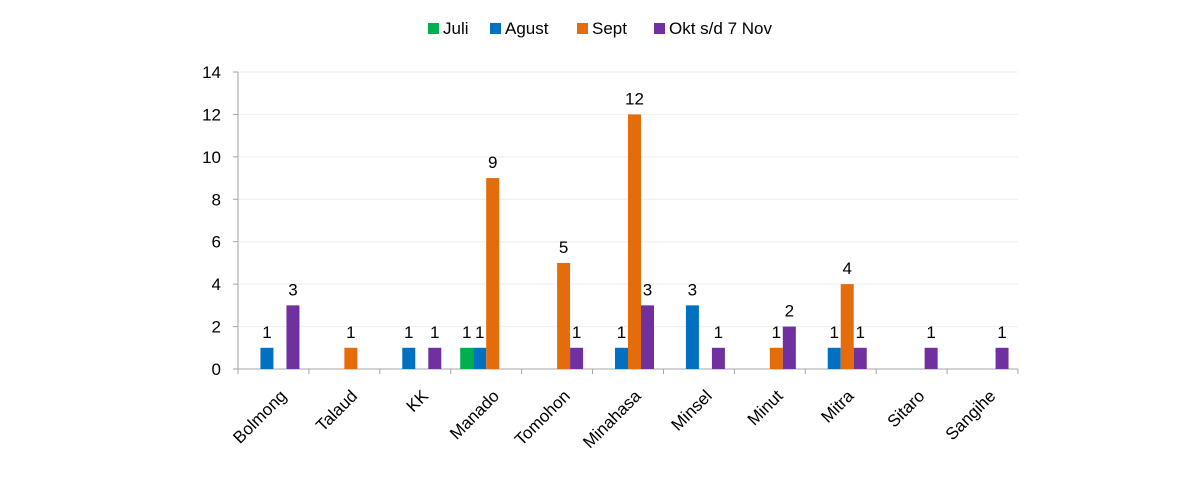  Describe the element at coordinates (418, 401) in the screenshot. I see `x-tick-label: KK` at that location.